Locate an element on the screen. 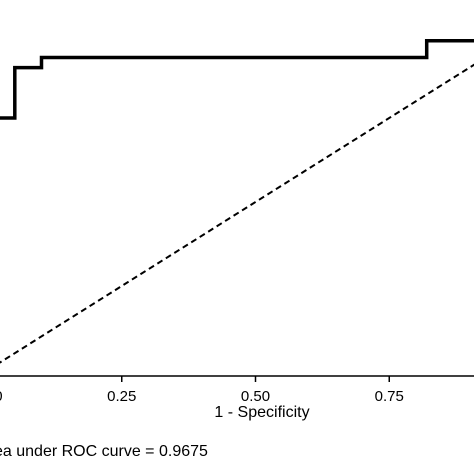  x-tick-label: 0.75 is located at coordinates (389, 396).